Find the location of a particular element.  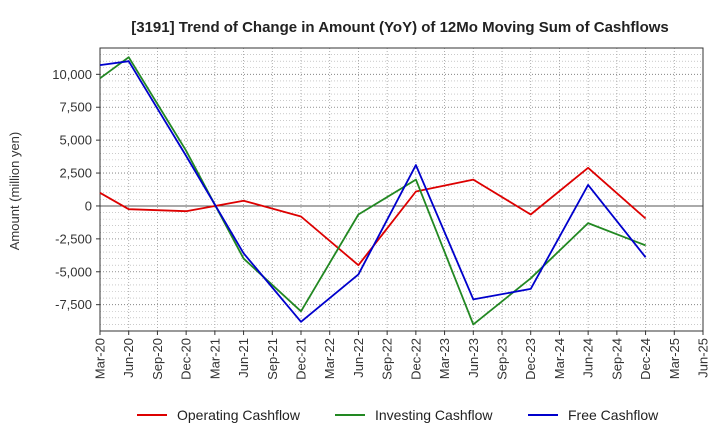

x-tick-label: Sep-21 is located at coordinates (272, 359).